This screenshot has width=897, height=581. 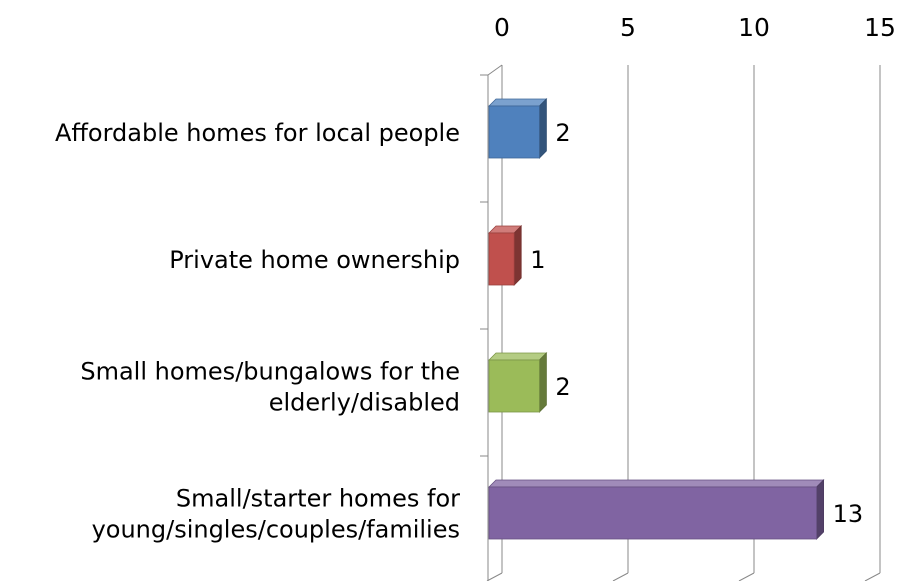 I want to click on data-label: 13, so click(x=848, y=514).